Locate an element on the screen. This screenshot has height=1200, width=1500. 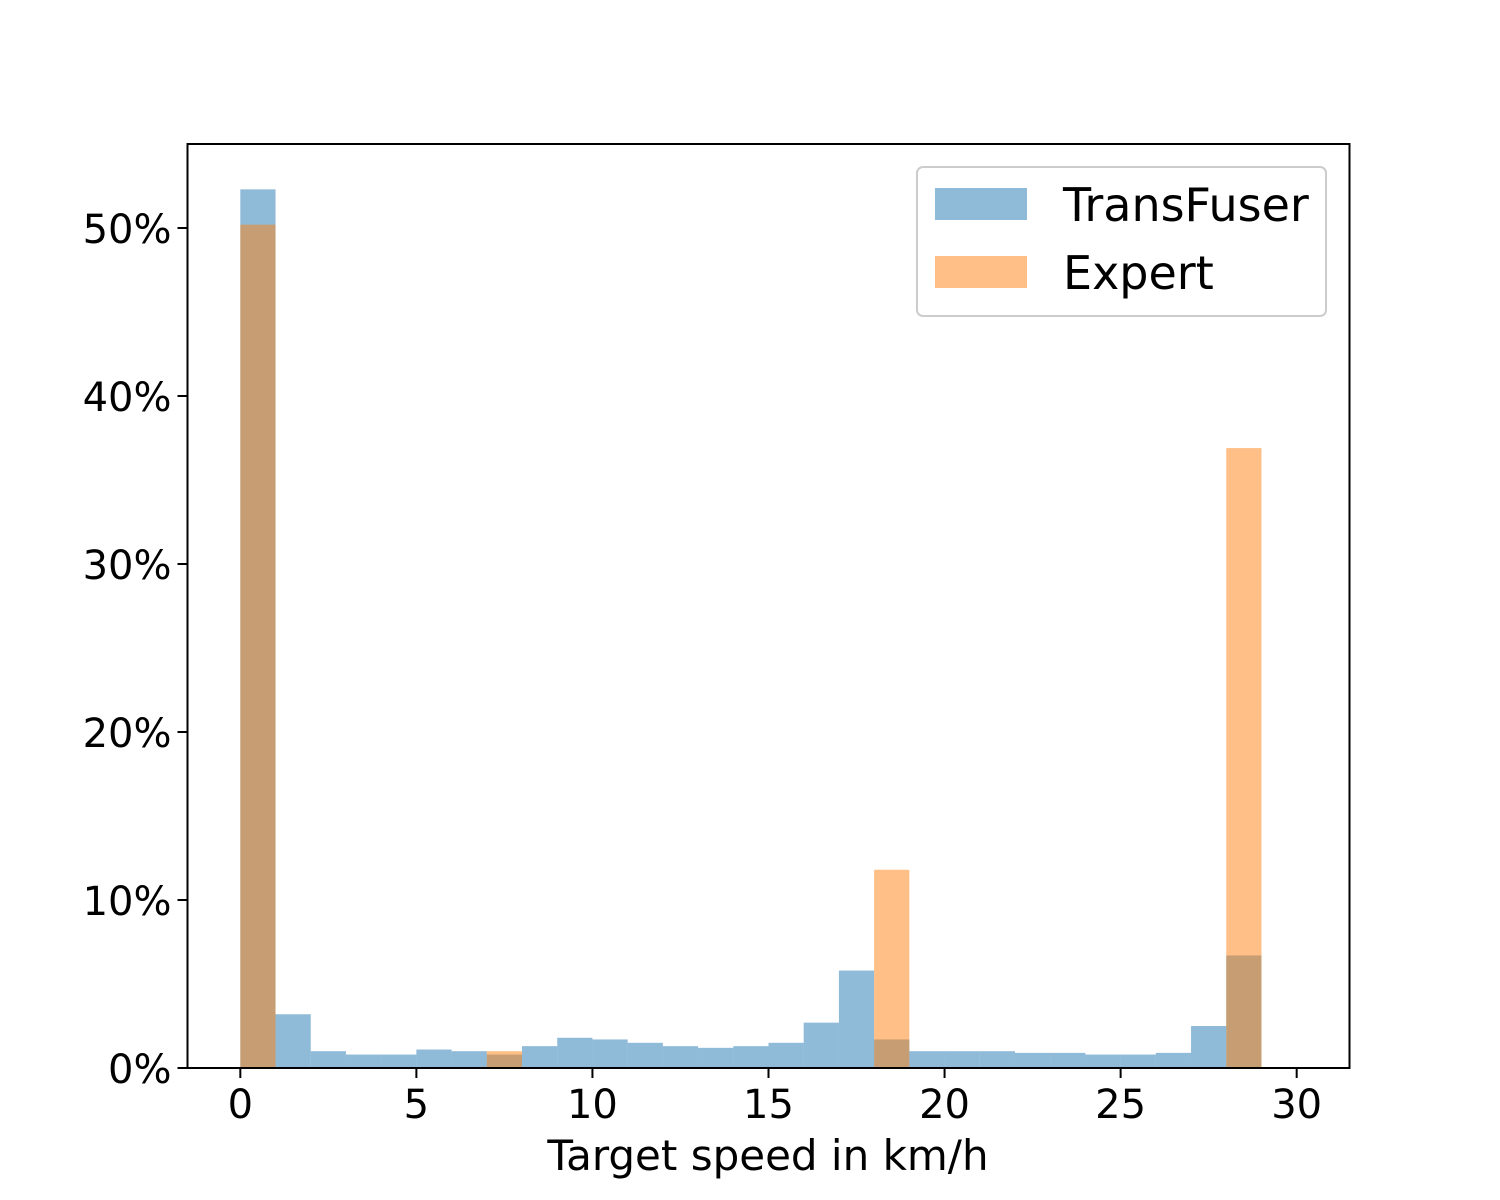
y-tick-label: 40% is located at coordinates (127, 398).